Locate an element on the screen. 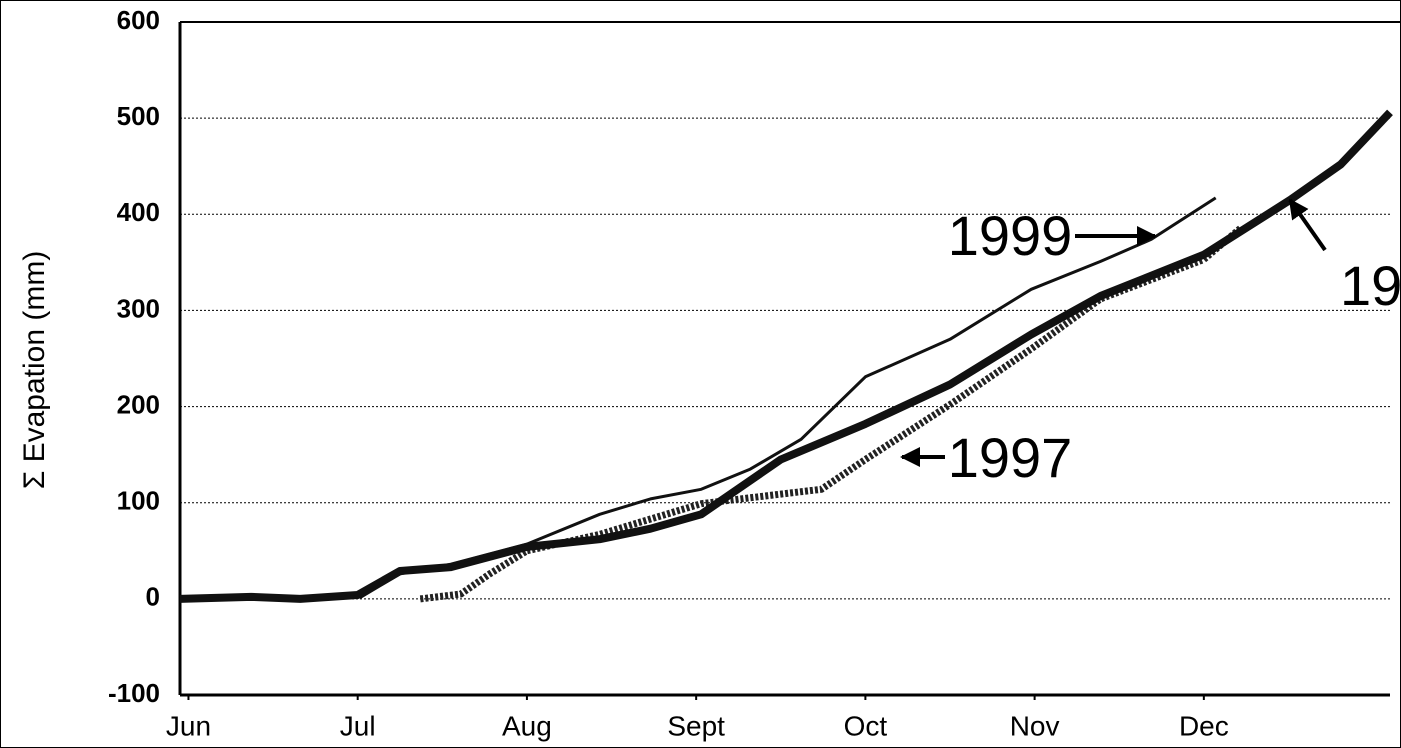  x-tick-label: Aug is located at coordinates (527, 725).